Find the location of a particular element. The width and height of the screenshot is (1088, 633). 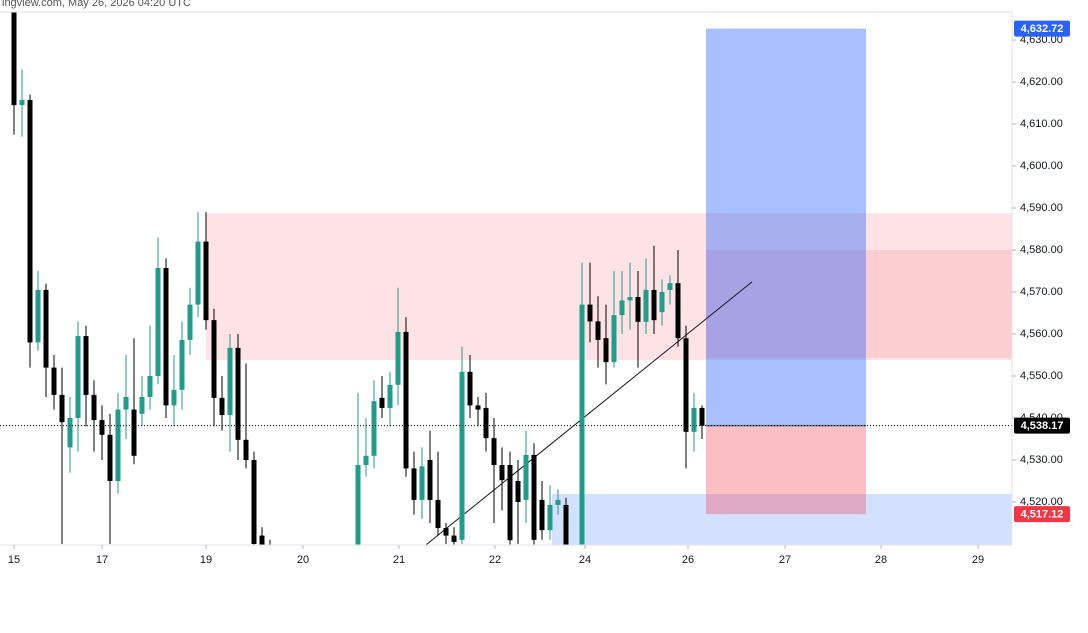

y-tick-label: 4,600.00 is located at coordinates (1041, 166).